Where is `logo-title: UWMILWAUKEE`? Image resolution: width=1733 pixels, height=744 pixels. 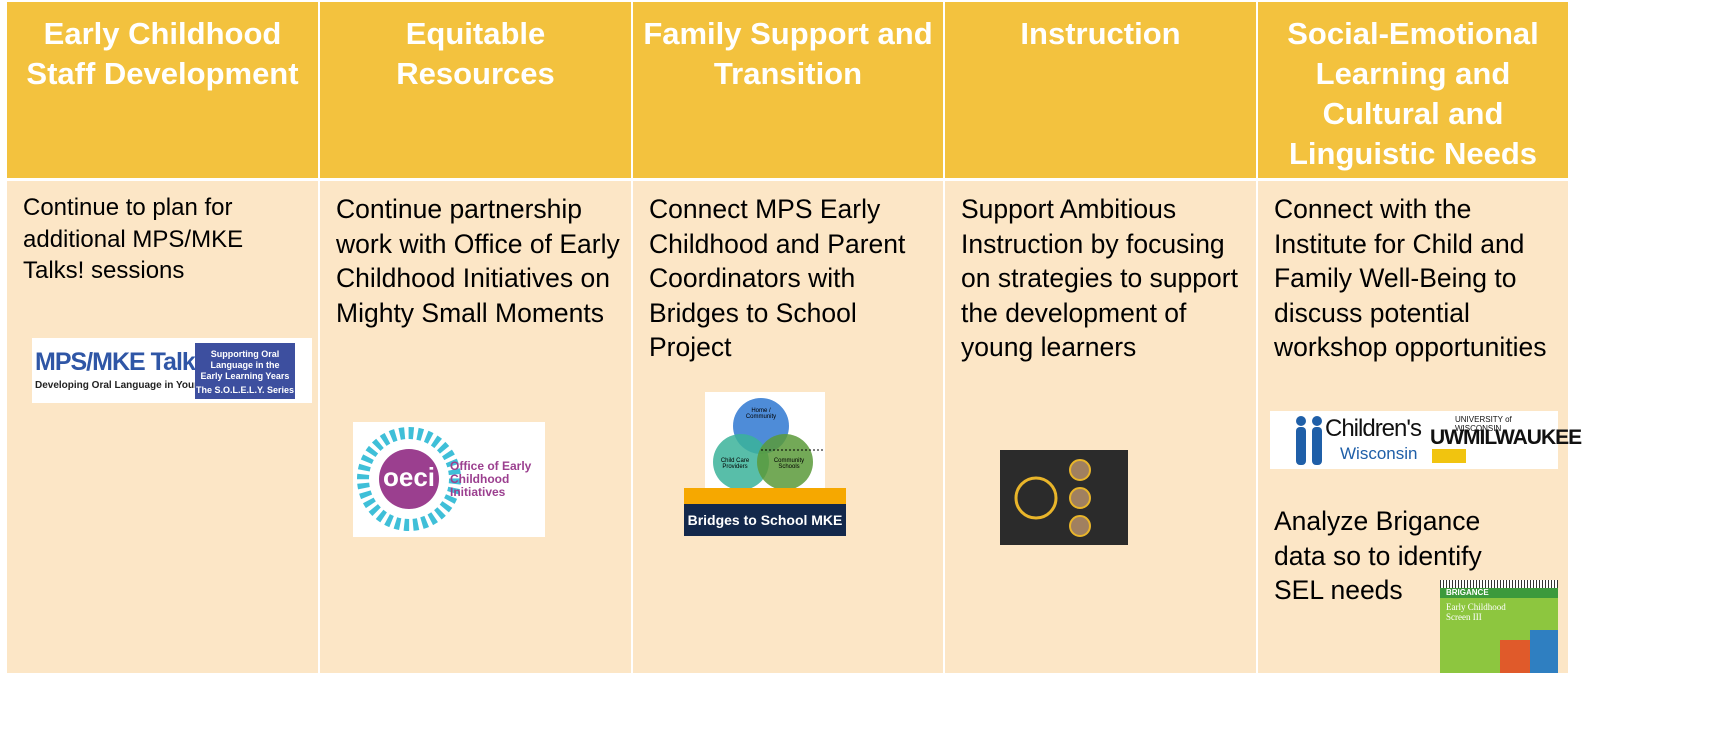
logo-title: UWMILWAUKEE is located at coordinates (1506, 437).